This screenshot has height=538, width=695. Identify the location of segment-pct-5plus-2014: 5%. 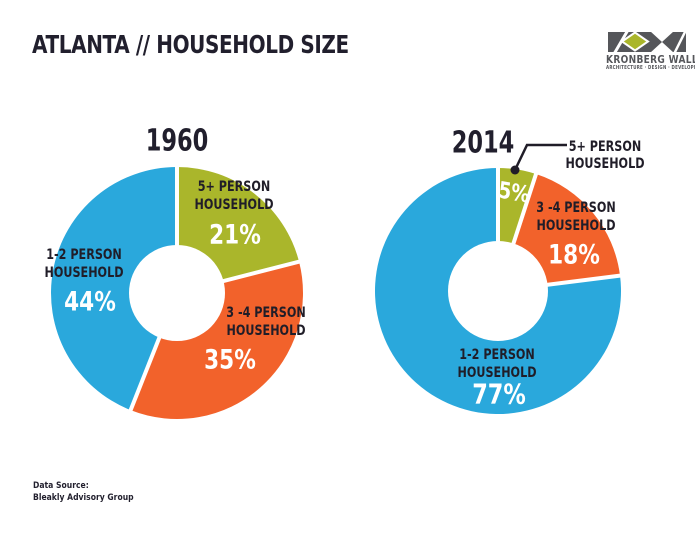
(514, 193).